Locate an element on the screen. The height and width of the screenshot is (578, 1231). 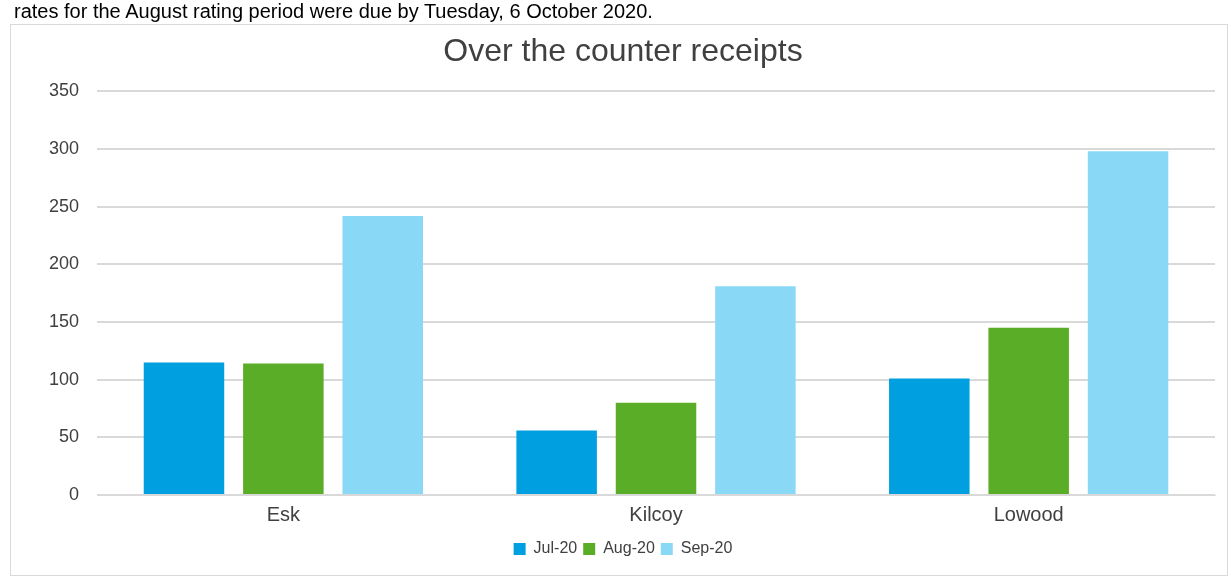
y-tick-label: 150 is located at coordinates (64, 321).